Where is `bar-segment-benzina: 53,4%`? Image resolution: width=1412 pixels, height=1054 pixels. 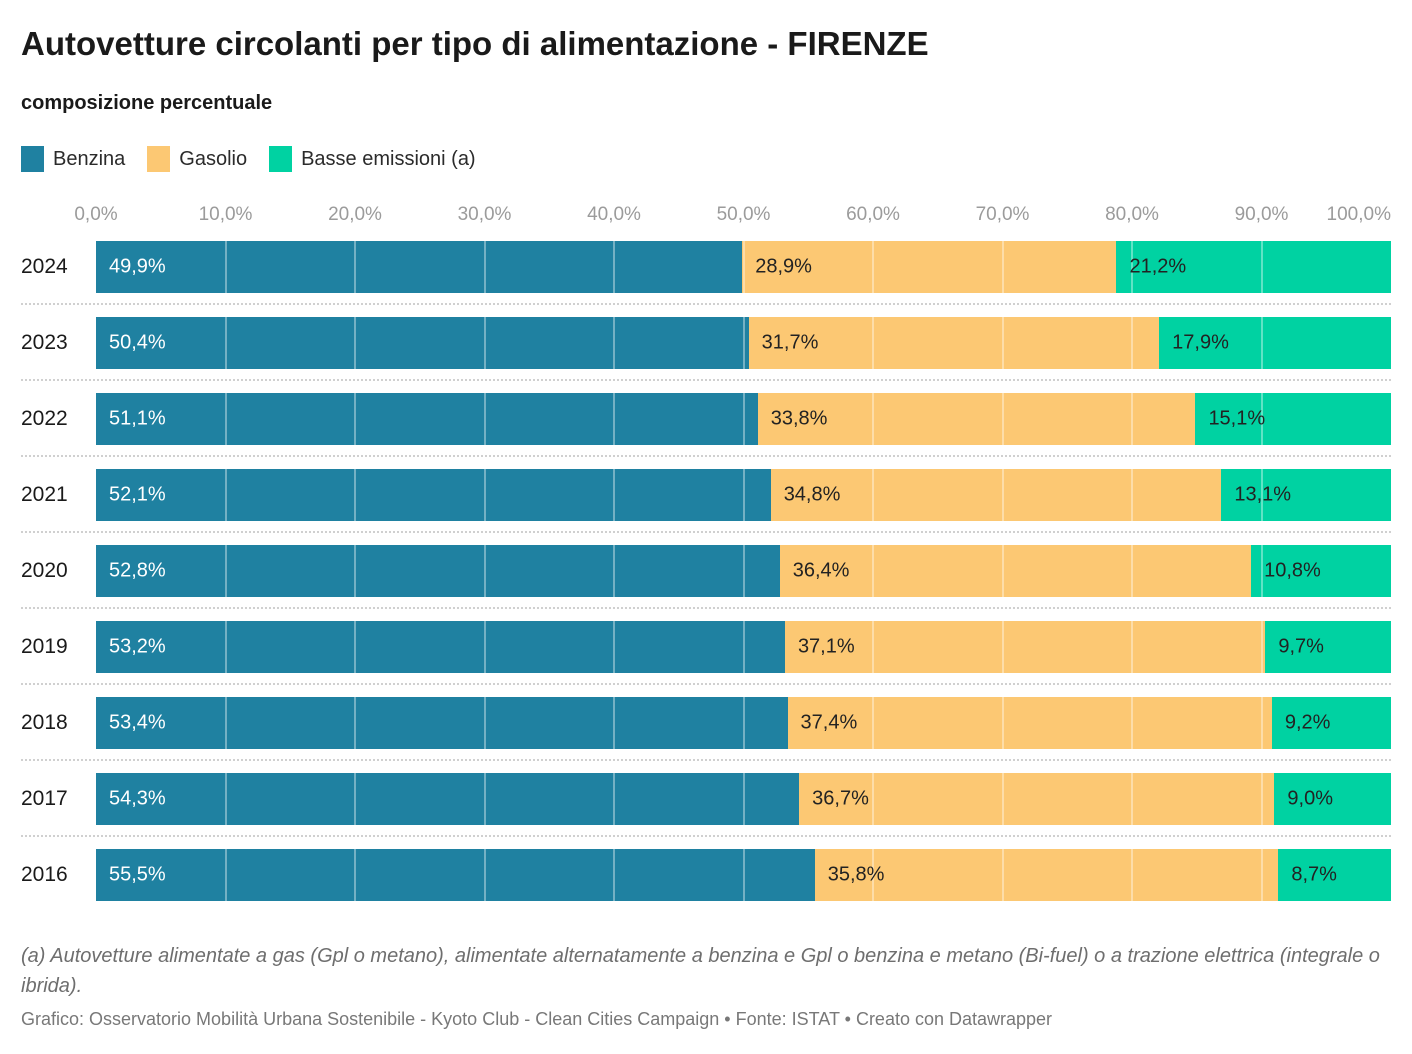 bar-segment-benzina: 53,4% is located at coordinates (442, 723).